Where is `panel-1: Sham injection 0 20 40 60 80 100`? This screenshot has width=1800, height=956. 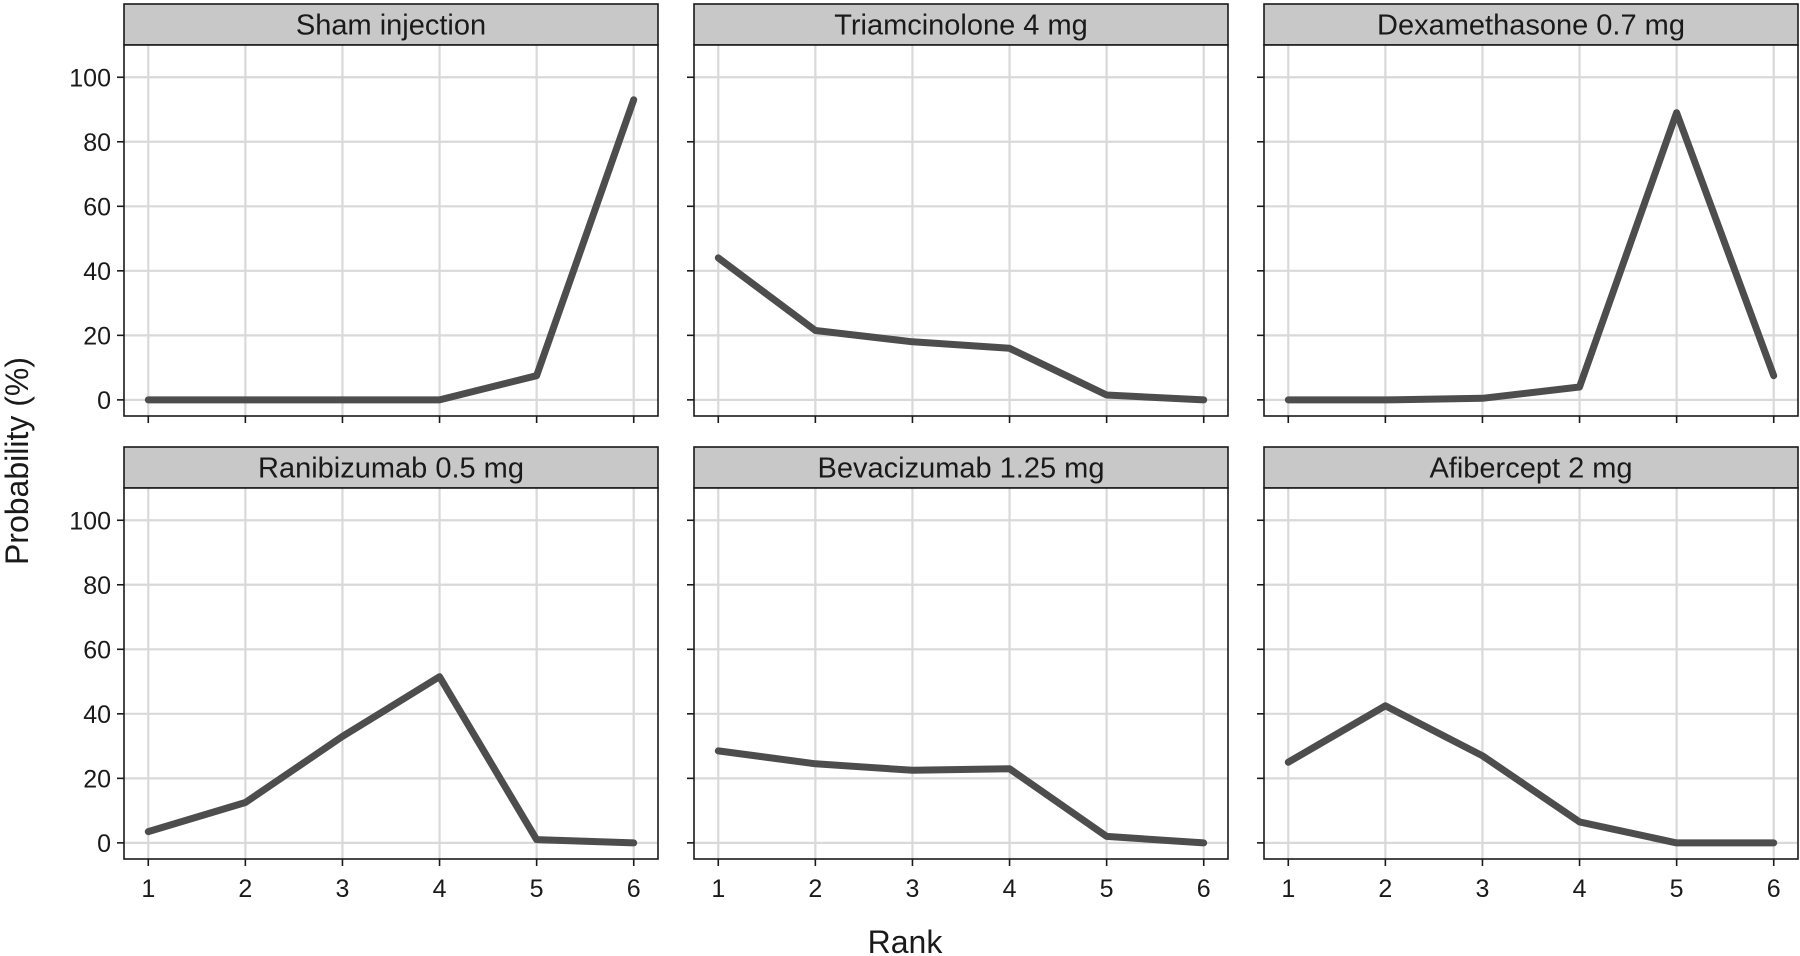 panel-1: Sham injection 0 20 40 60 80 100 is located at coordinates (364, 213).